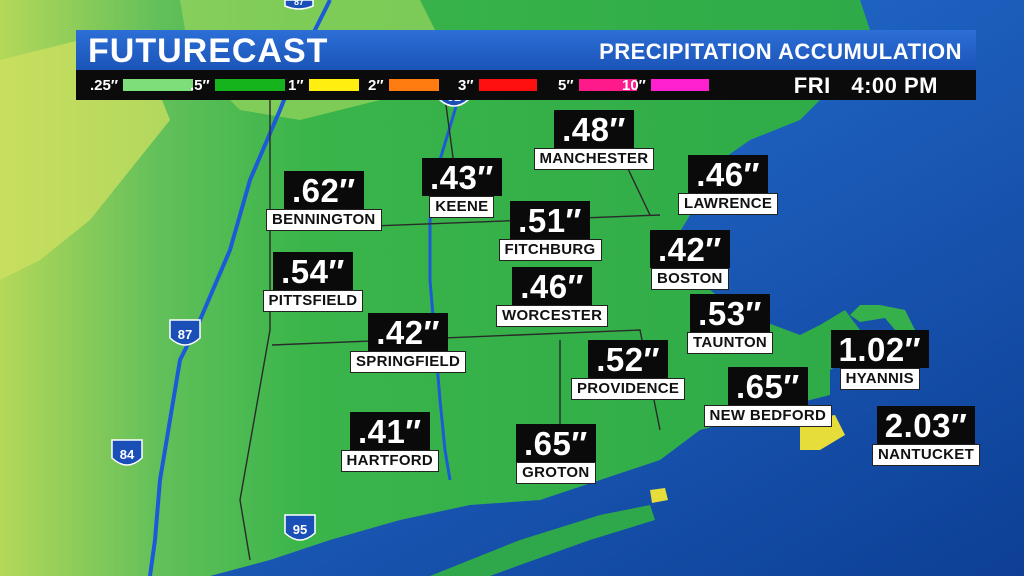 The height and width of the screenshot is (576, 1024). Describe the element at coordinates (730, 343) in the screenshot. I see `city-name: TAUNTON` at that location.